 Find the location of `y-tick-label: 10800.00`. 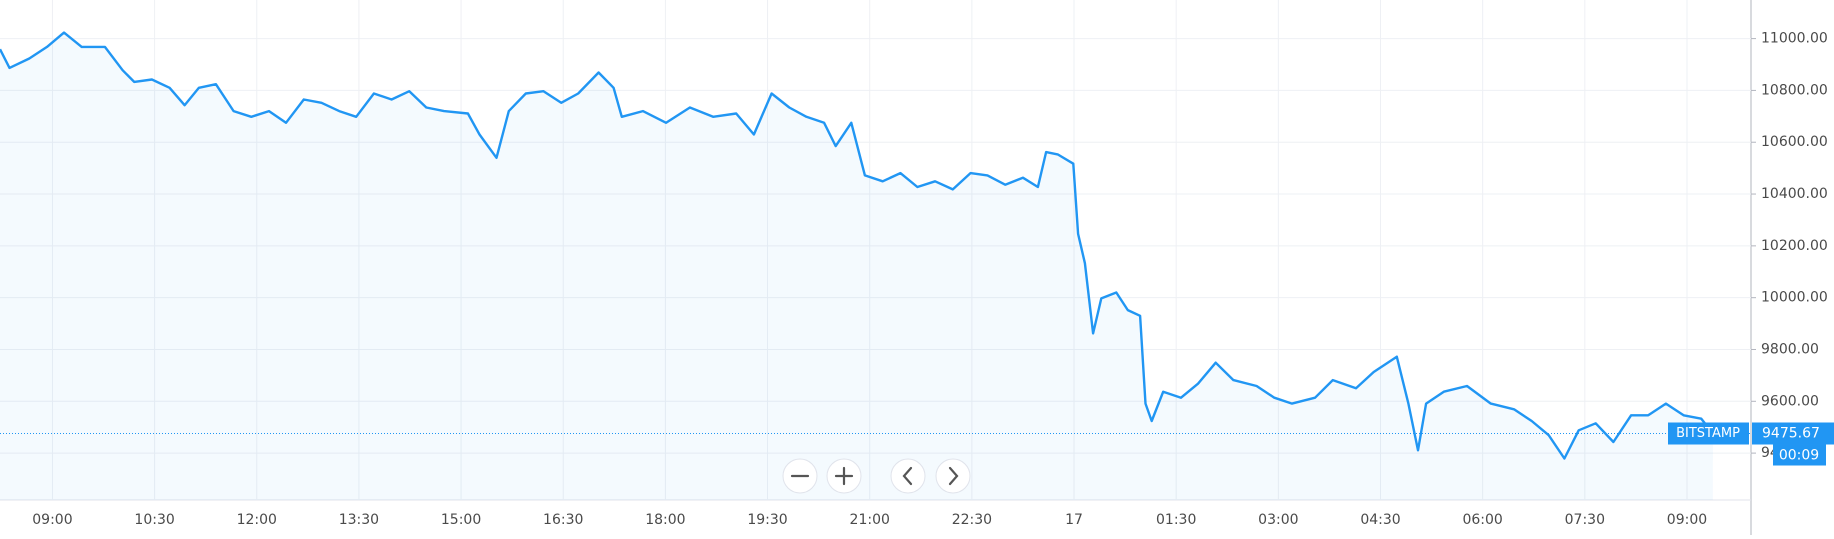

y-tick-label: 10800.00 is located at coordinates (1794, 90).